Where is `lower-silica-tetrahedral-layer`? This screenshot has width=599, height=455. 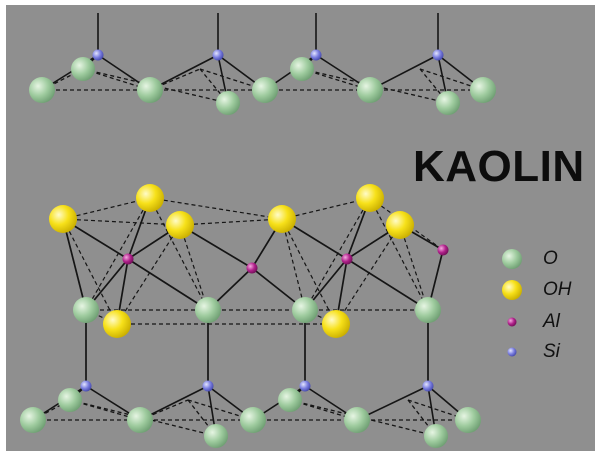 lower-silica-tetrahedral-layer is located at coordinates (250, 414).